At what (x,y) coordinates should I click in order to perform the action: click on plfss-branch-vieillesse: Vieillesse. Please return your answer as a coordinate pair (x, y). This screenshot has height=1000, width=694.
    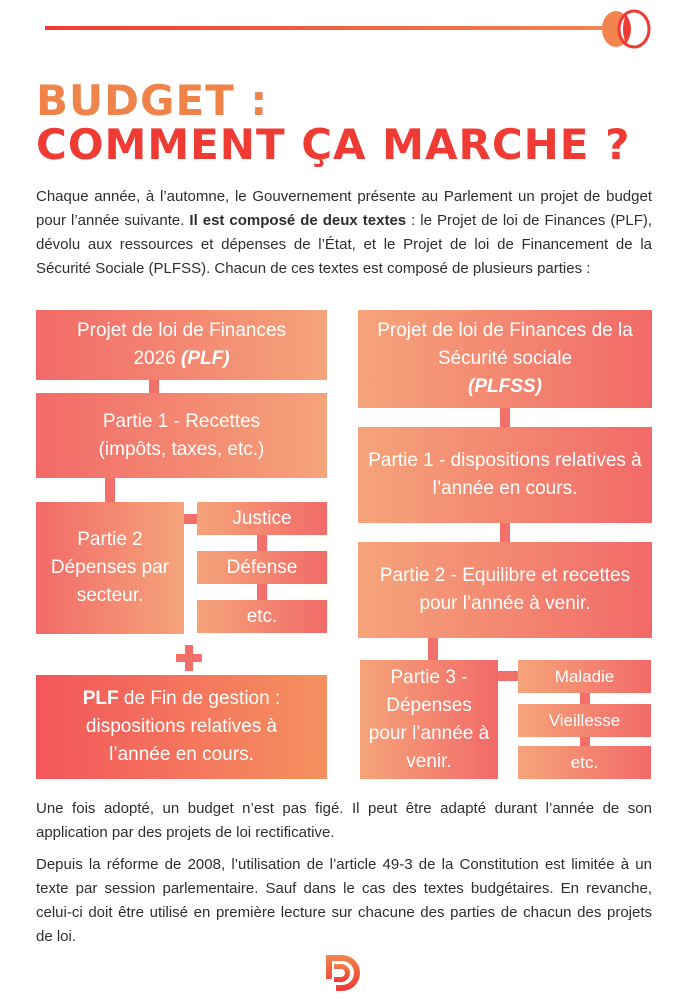
    Looking at the image, I should click on (584, 720).